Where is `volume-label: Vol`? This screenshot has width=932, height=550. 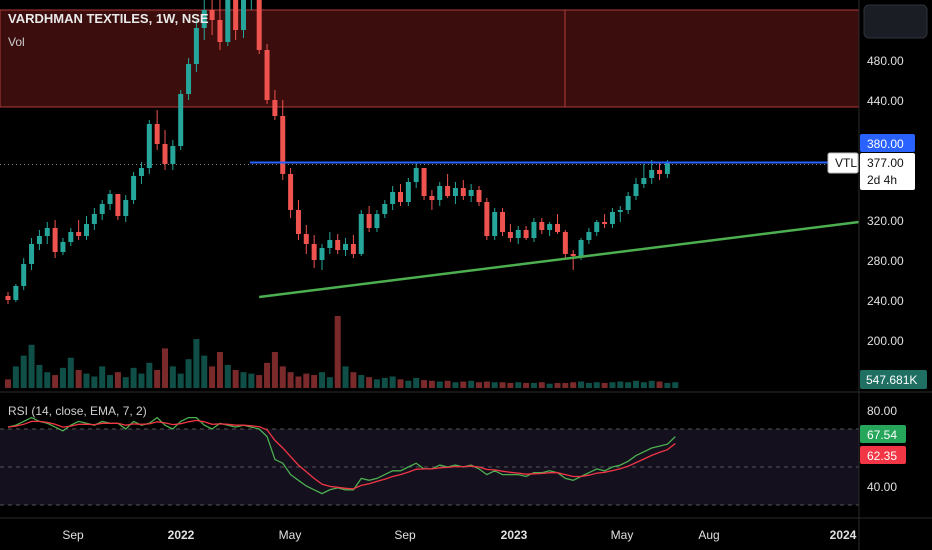 volume-label: Vol is located at coordinates (16, 42).